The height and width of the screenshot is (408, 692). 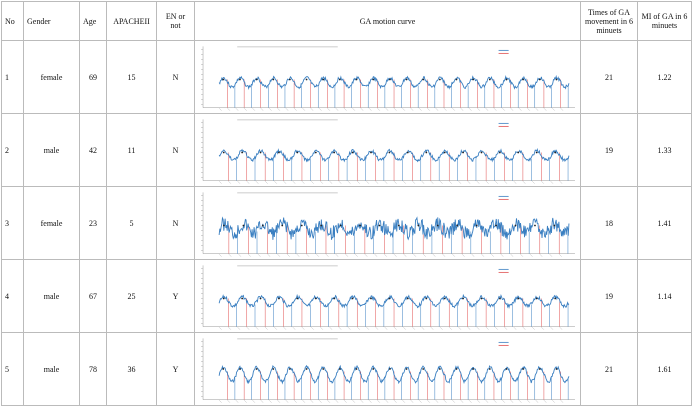 I want to click on cell-mi: 1.61, so click(x=664, y=369).